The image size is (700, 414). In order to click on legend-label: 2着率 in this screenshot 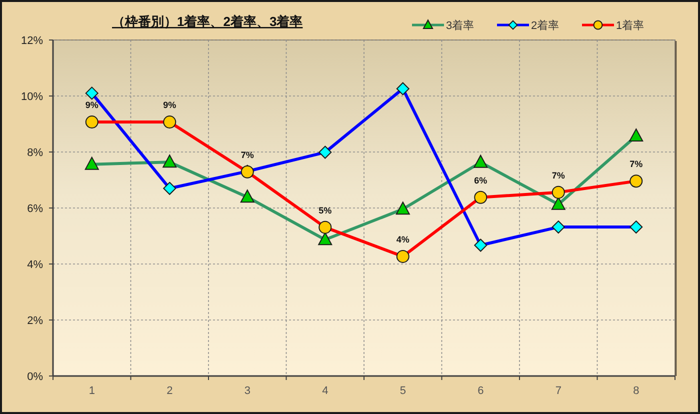, I will do `click(545, 26)`.